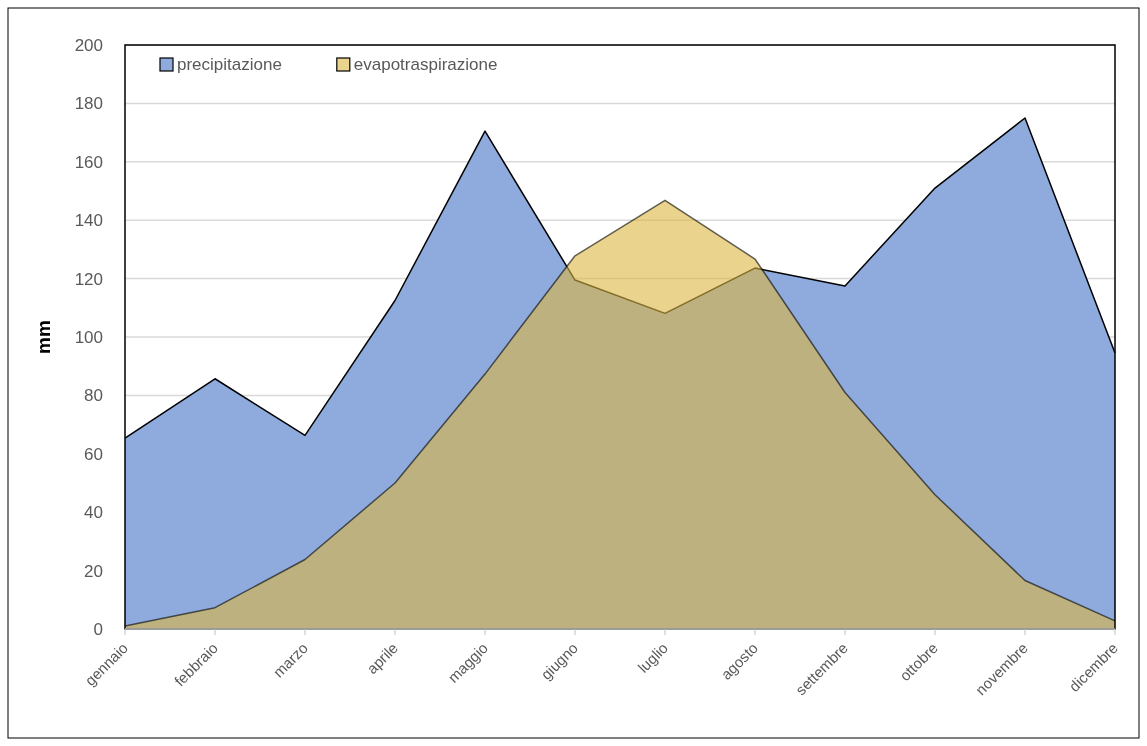 The width and height of the screenshot is (1147, 746). What do you see at coordinates (88, 279) in the screenshot?
I see `y-tick-label: 120` at bounding box center [88, 279].